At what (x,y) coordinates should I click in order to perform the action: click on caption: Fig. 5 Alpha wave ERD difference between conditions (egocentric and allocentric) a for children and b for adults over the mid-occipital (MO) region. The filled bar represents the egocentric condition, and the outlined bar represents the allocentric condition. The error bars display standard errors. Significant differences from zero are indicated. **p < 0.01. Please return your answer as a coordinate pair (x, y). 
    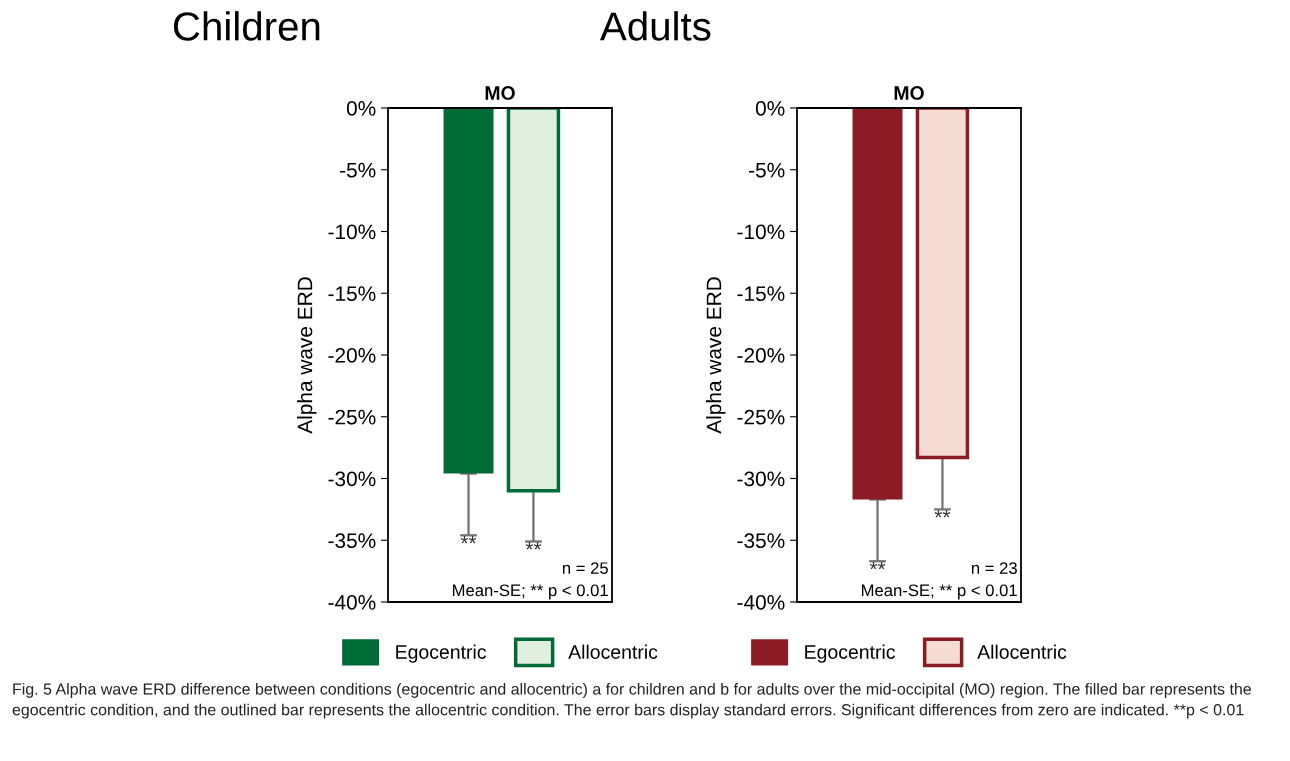
    Looking at the image, I should click on (631, 701).